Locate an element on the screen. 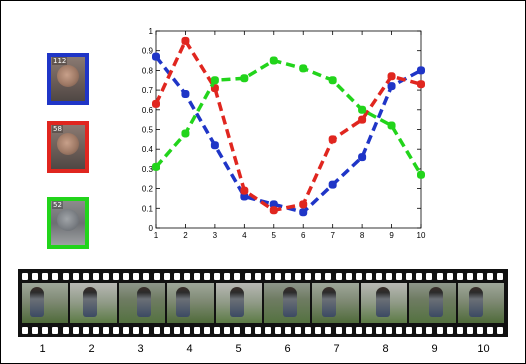 The height and width of the screenshot is (364, 526). y-tick-label: 0 is located at coordinates (151, 228).